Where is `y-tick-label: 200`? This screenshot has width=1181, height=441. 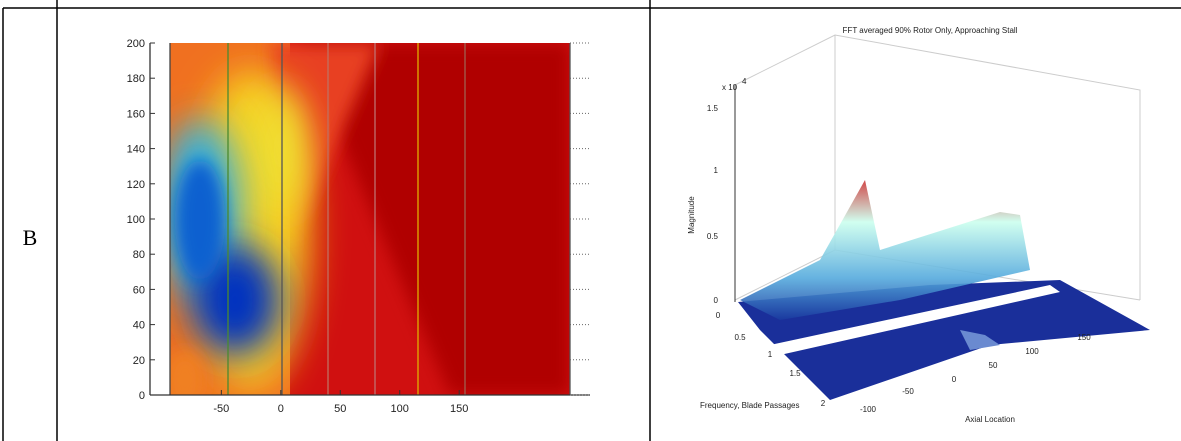
y-tick-label: 200 is located at coordinates (136, 44).